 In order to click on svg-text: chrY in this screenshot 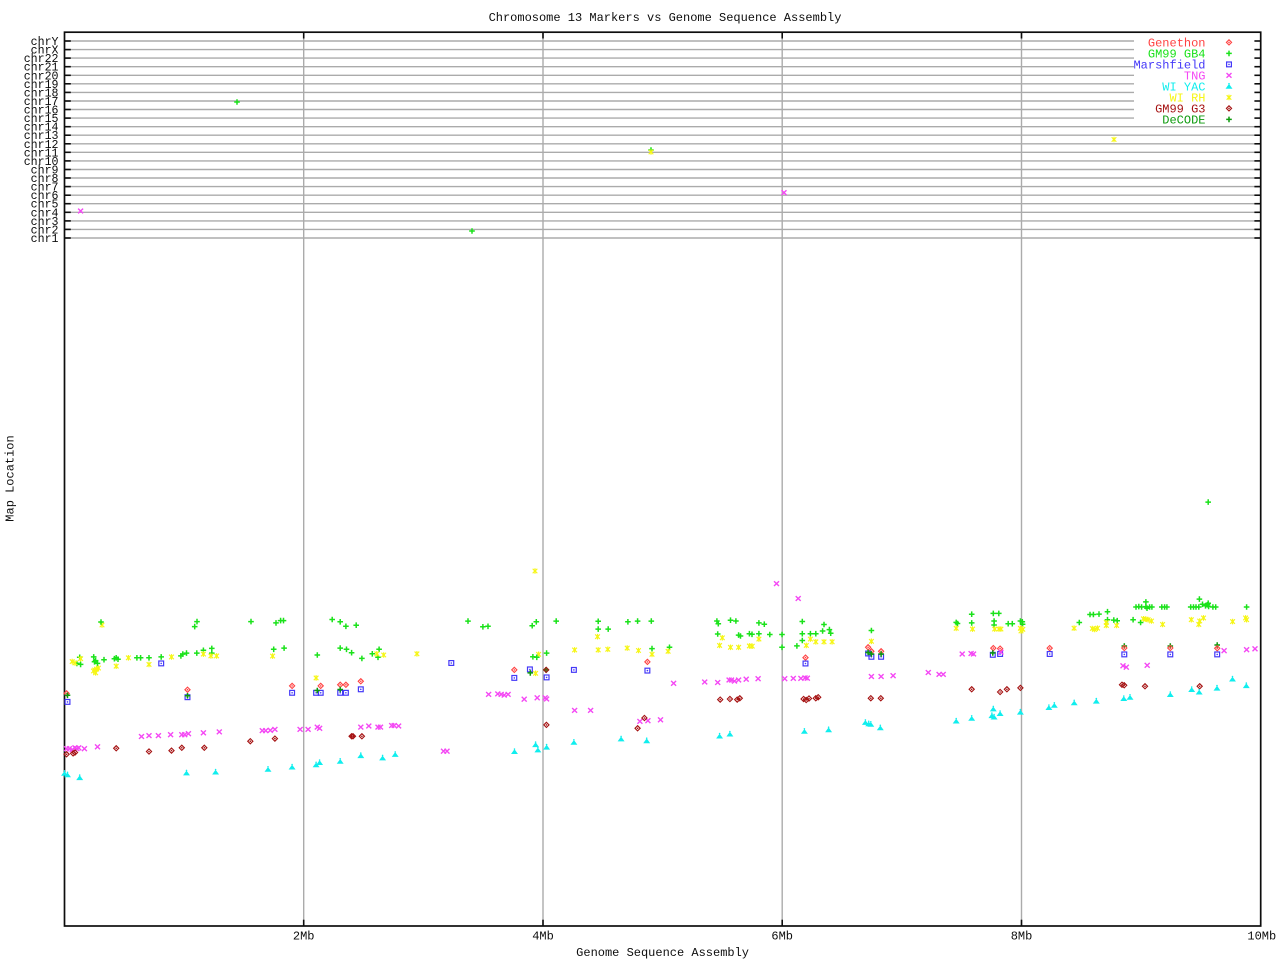, I will do `click(45, 42)`.